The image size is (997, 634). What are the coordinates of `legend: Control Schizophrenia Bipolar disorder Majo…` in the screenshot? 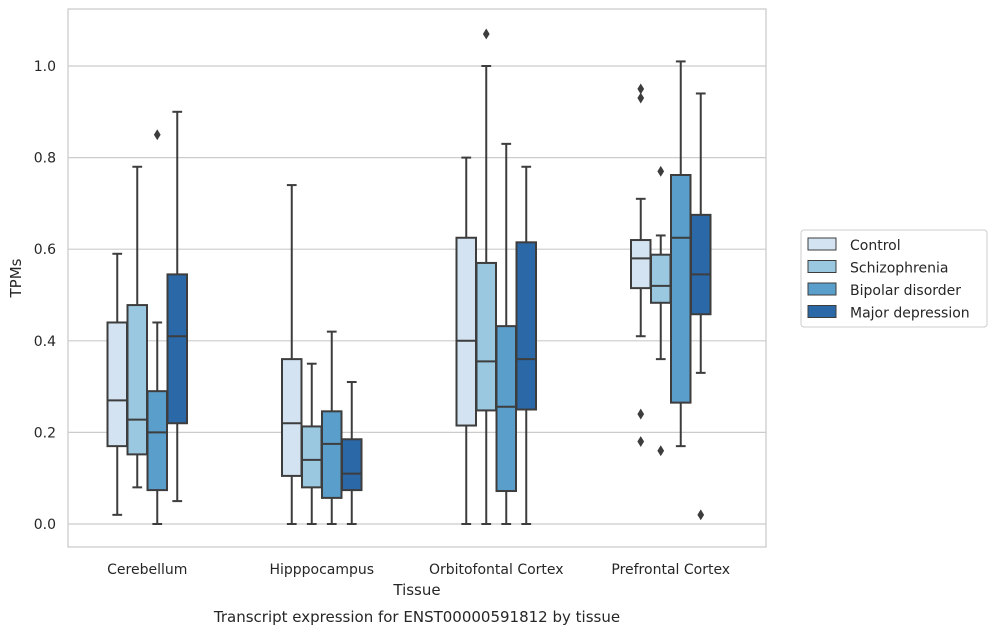 It's located at (894, 278).